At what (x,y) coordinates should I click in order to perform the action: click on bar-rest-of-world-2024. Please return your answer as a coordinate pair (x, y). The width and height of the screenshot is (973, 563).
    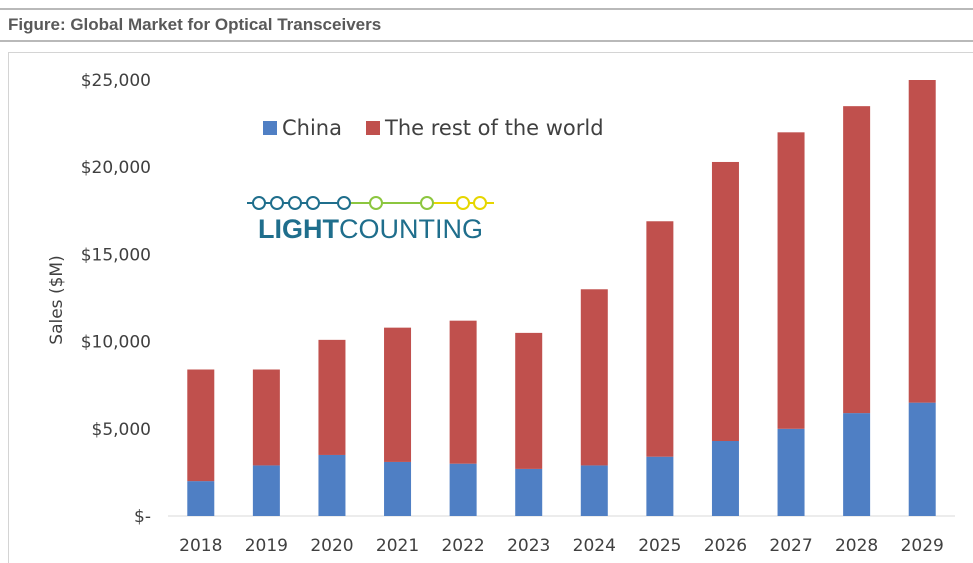
    Looking at the image, I should click on (594, 377).